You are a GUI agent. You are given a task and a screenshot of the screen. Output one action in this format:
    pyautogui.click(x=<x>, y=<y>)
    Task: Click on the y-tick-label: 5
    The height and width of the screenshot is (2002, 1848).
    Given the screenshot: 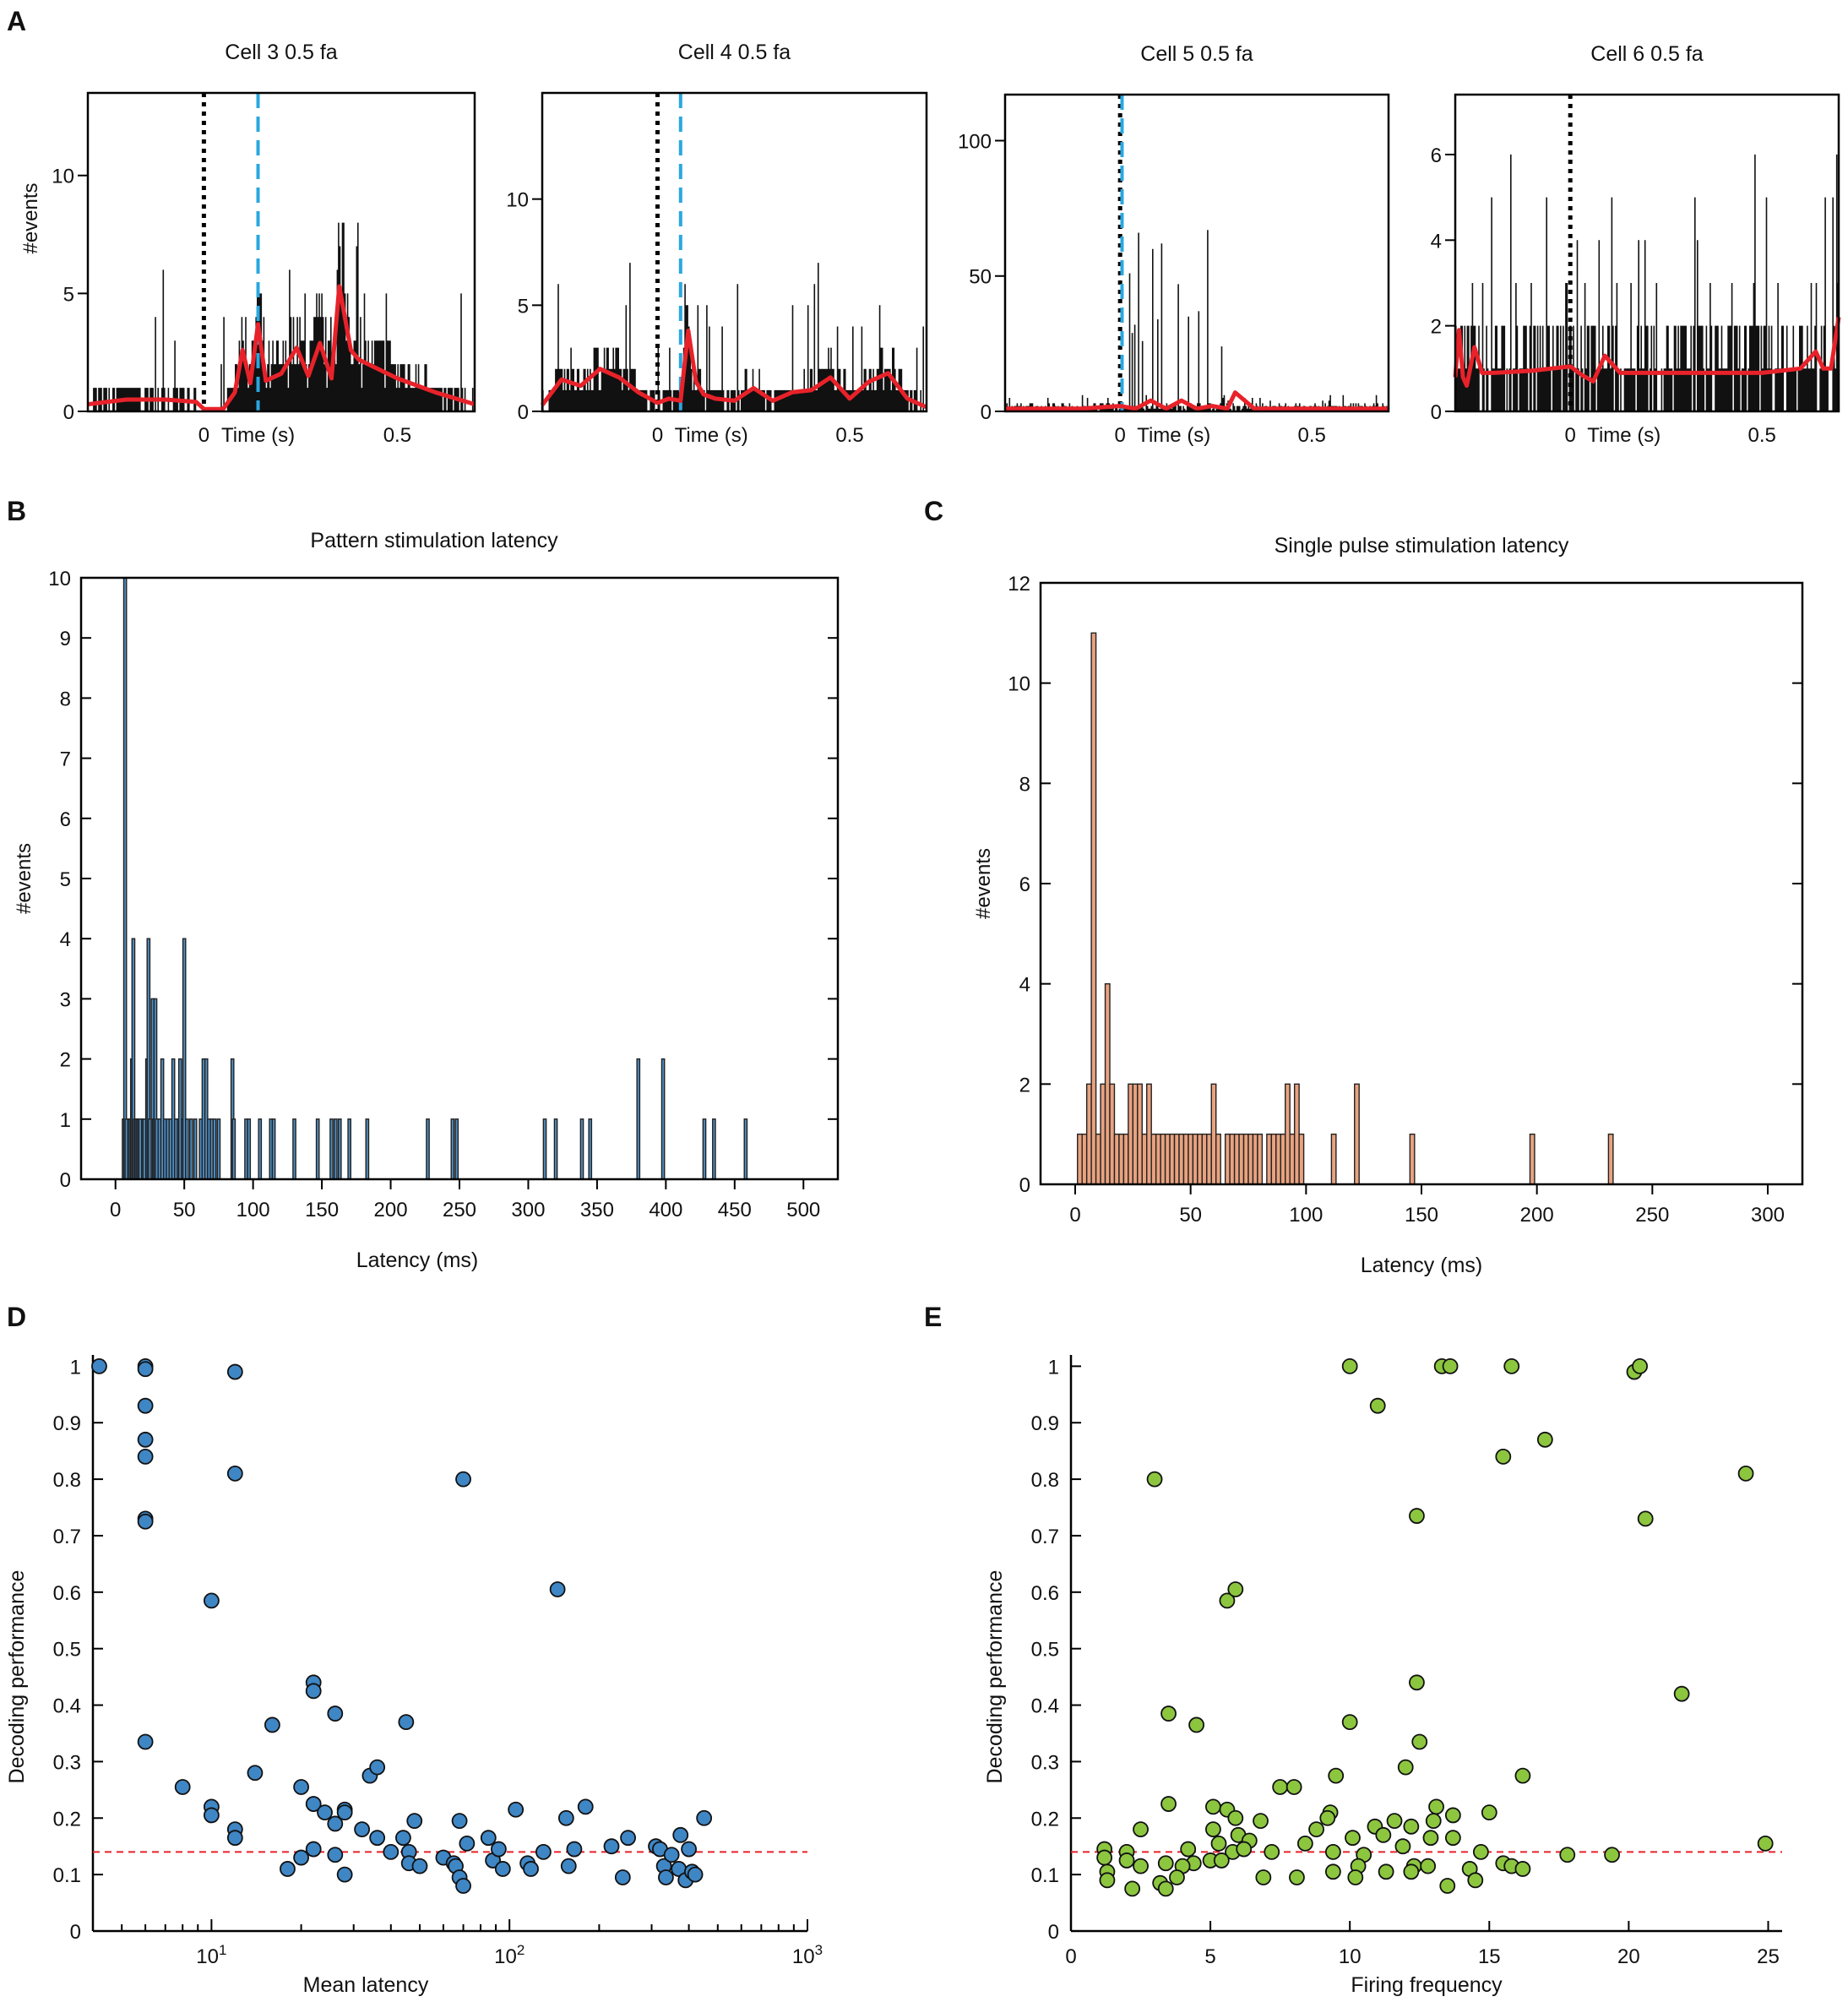 What is the action you would take?
    pyautogui.click(x=523, y=306)
    